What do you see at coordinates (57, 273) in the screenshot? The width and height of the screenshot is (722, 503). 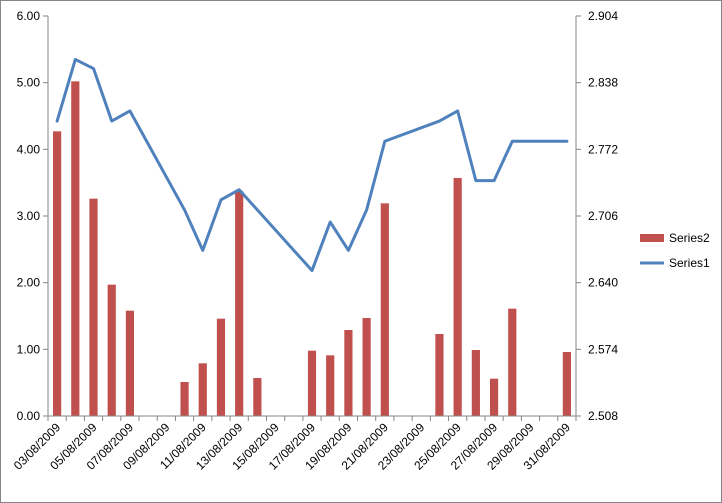 I see `bar-03-08-2009` at bounding box center [57, 273].